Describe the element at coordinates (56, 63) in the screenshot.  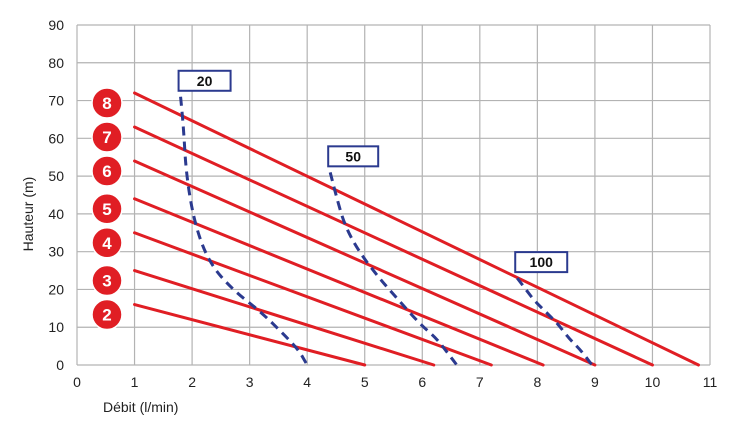
I see `y-tick-label: 80` at that location.